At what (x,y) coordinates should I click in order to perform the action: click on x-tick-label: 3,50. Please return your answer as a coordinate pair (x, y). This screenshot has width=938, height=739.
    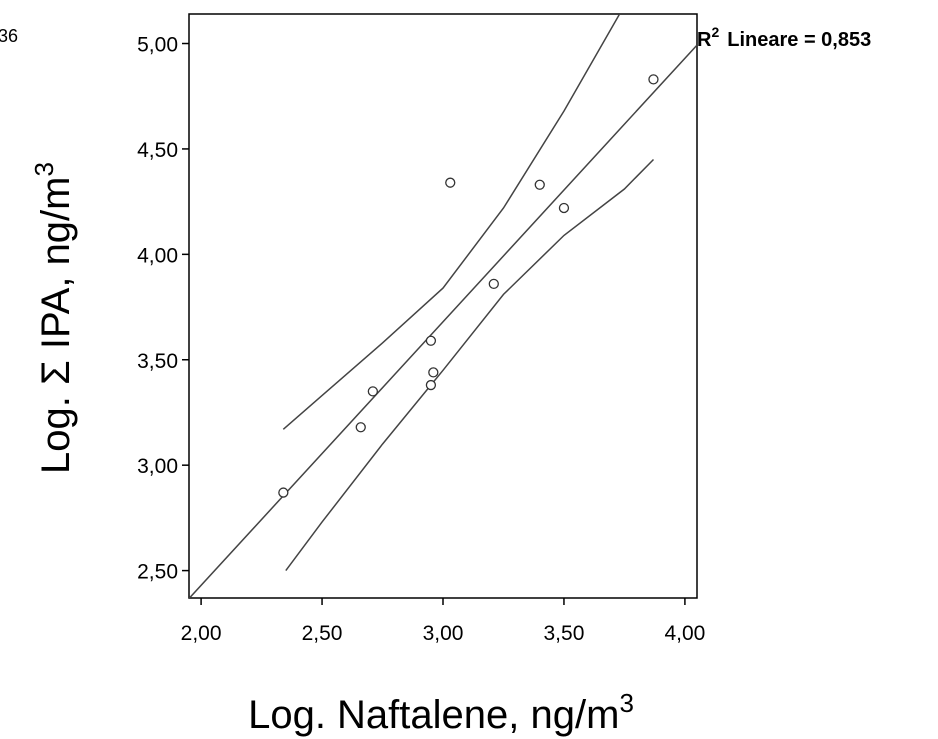
    Looking at the image, I should click on (564, 633).